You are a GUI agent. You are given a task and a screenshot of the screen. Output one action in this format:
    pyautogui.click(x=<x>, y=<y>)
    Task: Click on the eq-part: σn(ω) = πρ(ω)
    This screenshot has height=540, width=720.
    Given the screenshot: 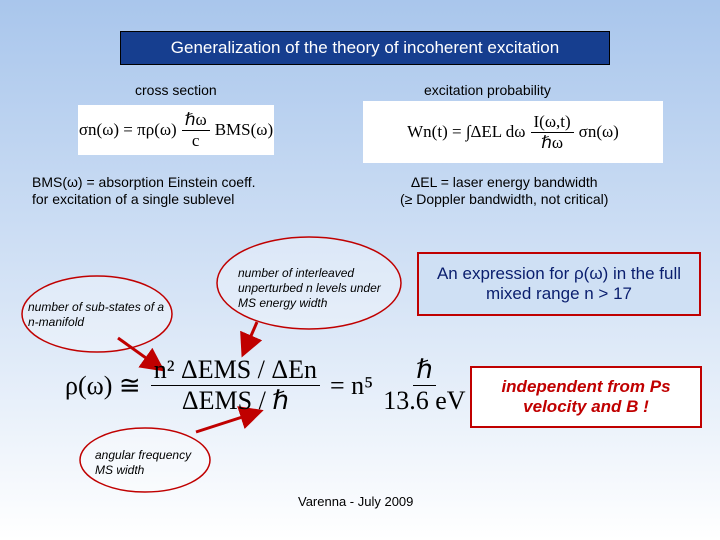 What is the action you would take?
    pyautogui.click(x=127, y=129)
    